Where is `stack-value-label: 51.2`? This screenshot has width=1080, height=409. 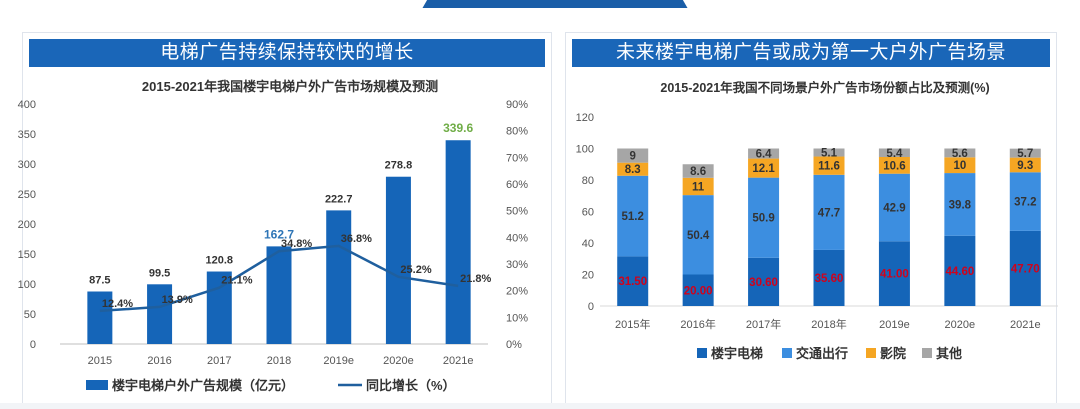
stack-value-label: 51.2 is located at coordinates (633, 217).